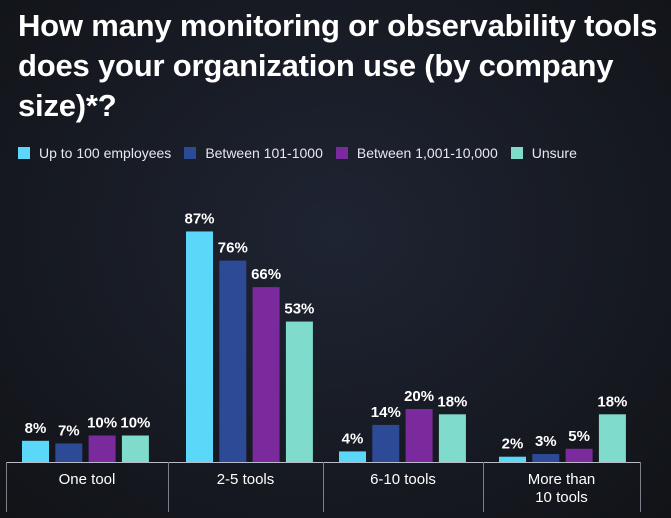 The height and width of the screenshot is (518, 671). I want to click on category-label: More than 10 tools, so click(562, 488).